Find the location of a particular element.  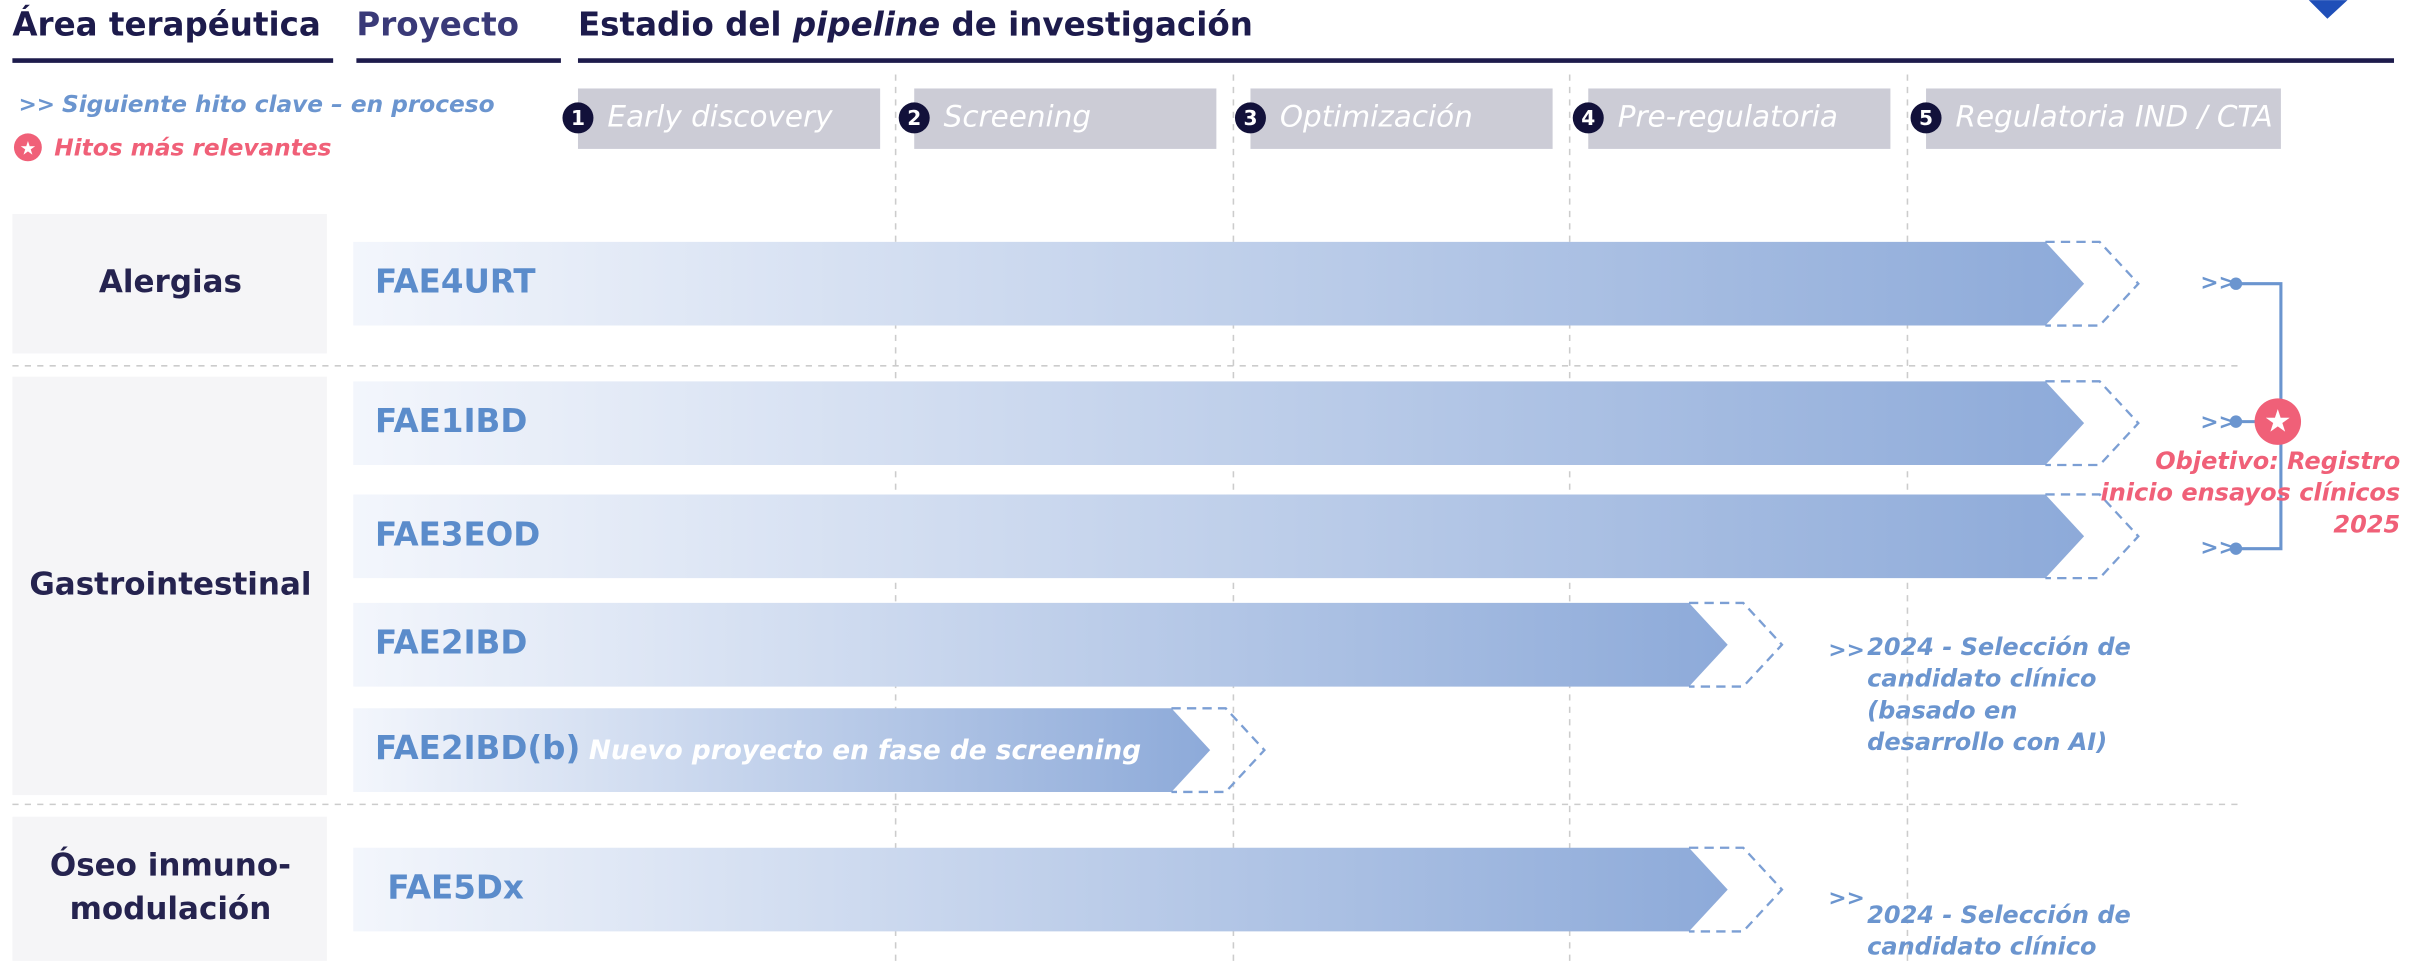

project-name: FAE2IBD(b) is located at coordinates (477, 748).